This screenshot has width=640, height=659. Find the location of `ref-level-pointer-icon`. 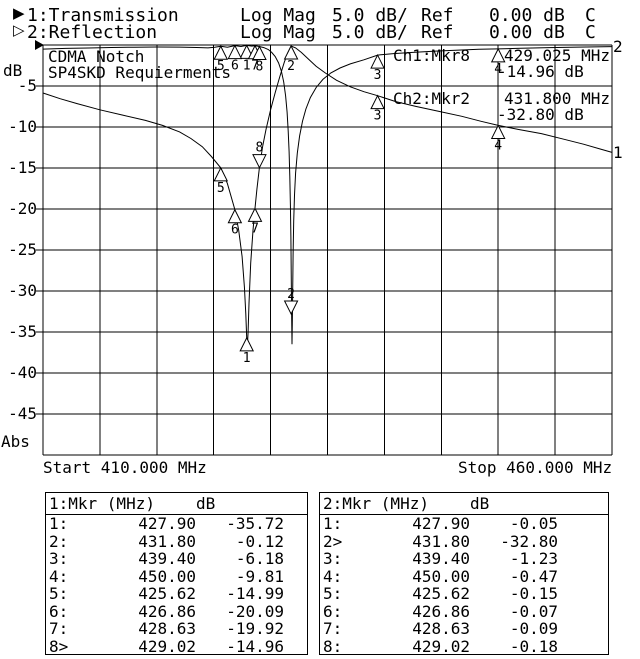

ref-level-pointer-icon is located at coordinates (39, 45).